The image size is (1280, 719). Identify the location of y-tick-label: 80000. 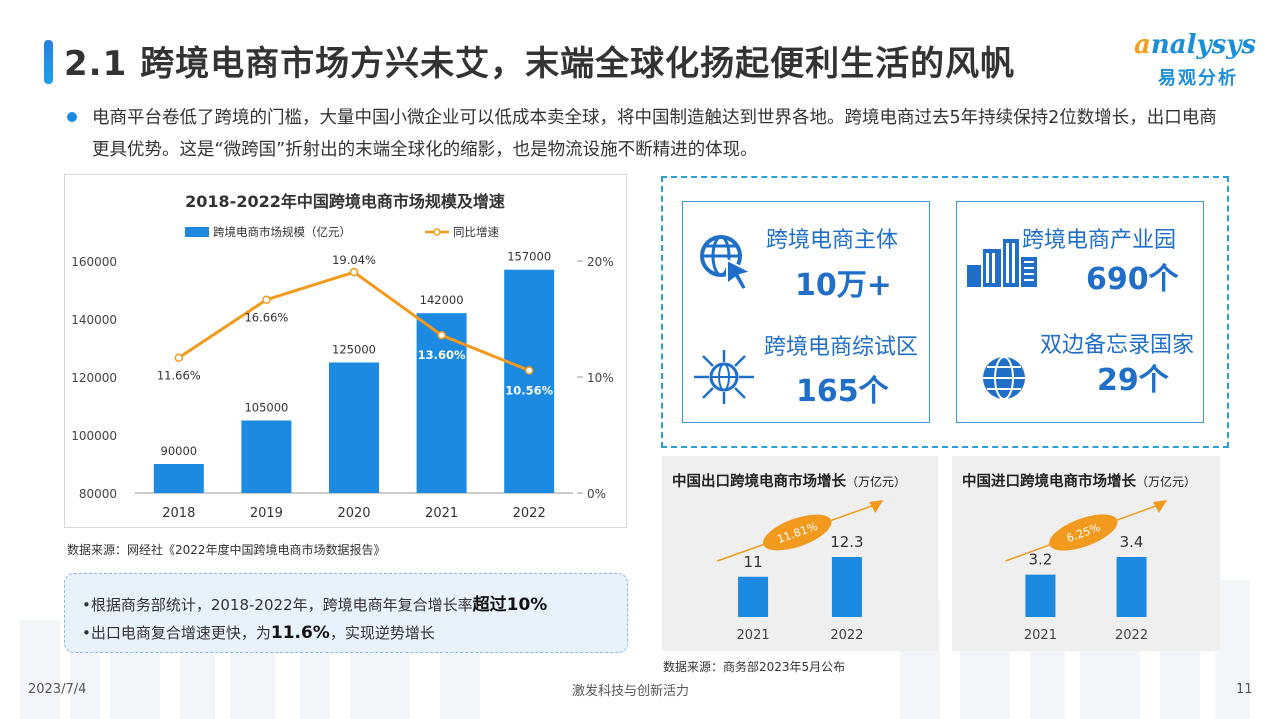
(98, 494).